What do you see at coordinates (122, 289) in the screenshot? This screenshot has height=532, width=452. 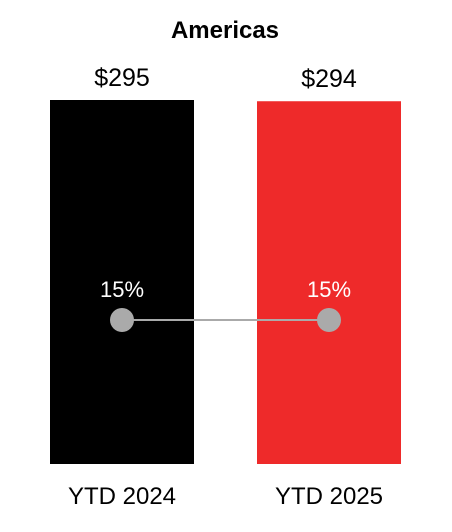 I see `overlay-point-label-1: 15%` at bounding box center [122, 289].